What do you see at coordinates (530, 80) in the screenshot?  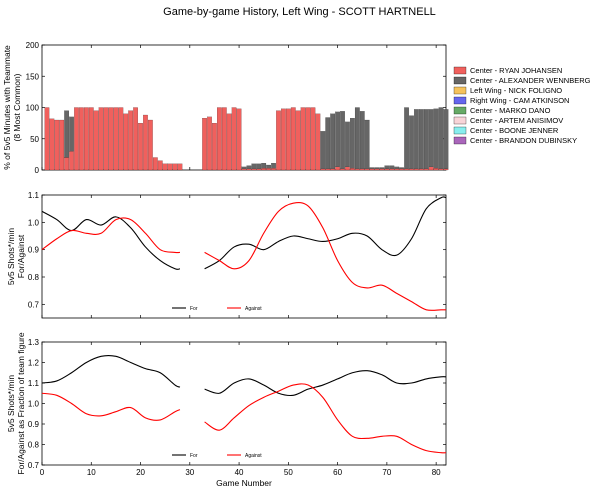 I see `legend-label: Center - ALEXANDER WENNBERG` at bounding box center [530, 80].